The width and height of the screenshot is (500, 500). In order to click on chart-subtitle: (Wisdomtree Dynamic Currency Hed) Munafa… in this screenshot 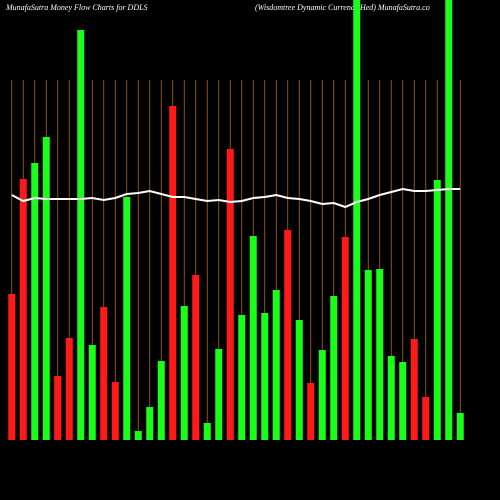, I will do `click(342, 7)`.